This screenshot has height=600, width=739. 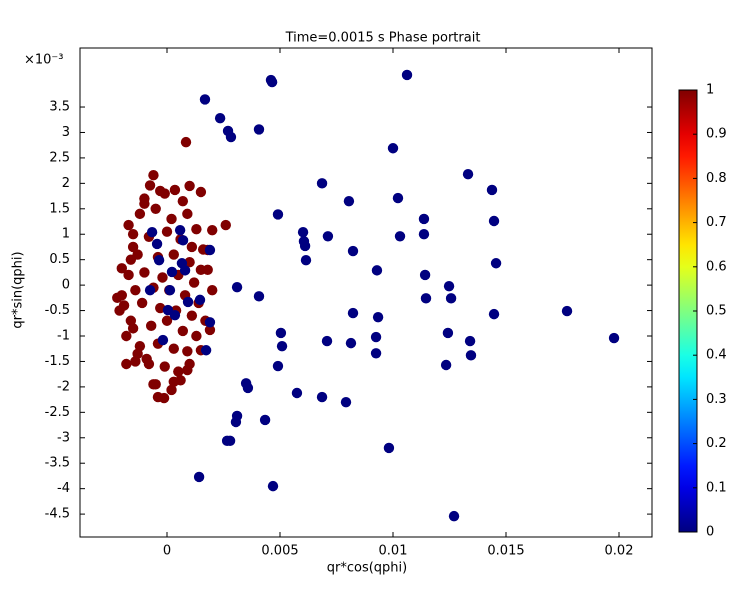 What do you see at coordinates (505, 551) in the screenshot?
I see `x-tick-label: 0.015` at bounding box center [505, 551].